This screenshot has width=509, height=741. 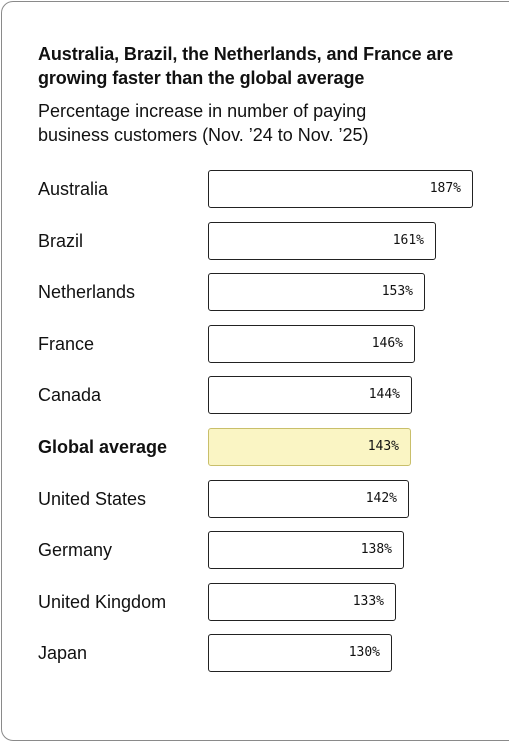 I want to click on bar: 142%, so click(x=308, y=499).